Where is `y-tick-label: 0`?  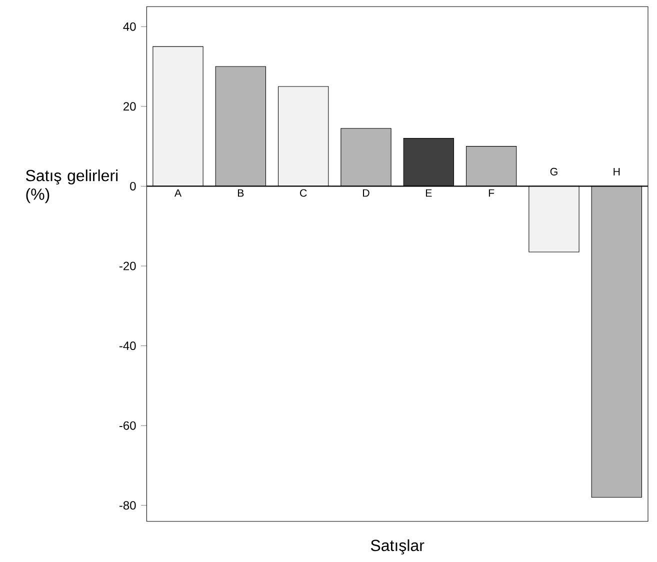
y-tick-label: 0 is located at coordinates (133, 186).